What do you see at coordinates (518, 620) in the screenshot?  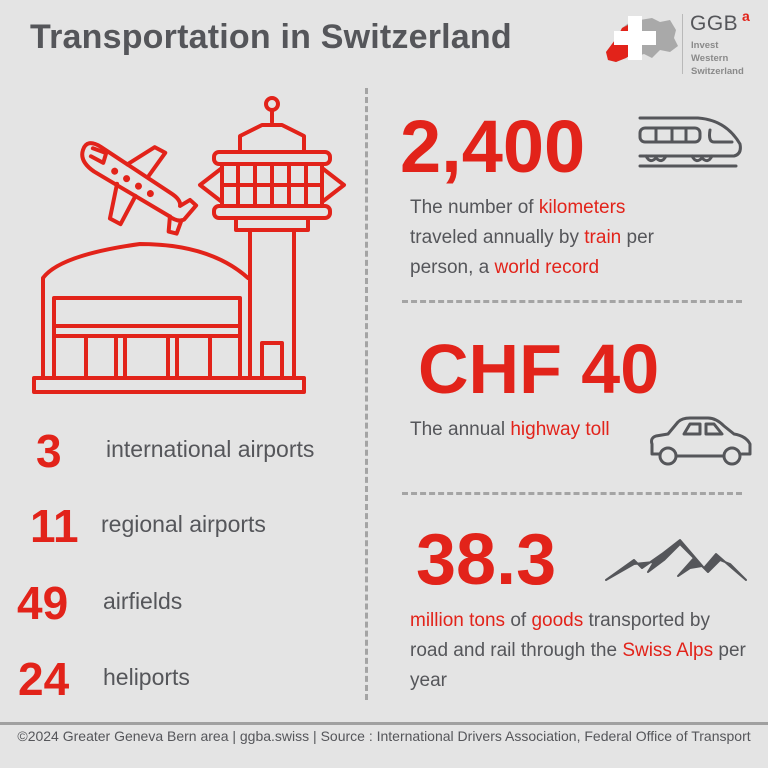 I see `desc-text: of` at bounding box center [518, 620].